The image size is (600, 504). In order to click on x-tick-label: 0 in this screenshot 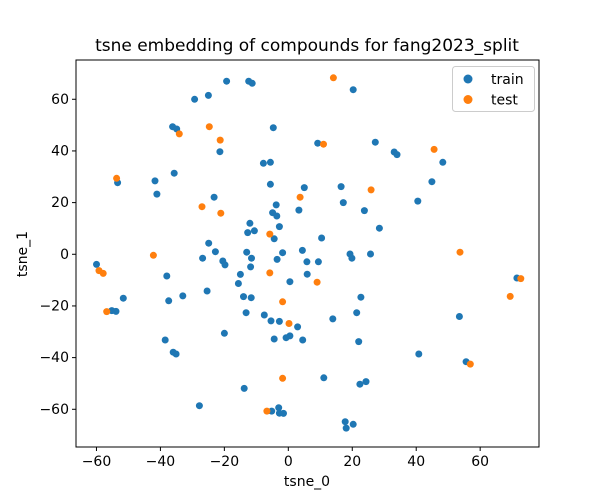, I will do `click(288, 462)`.